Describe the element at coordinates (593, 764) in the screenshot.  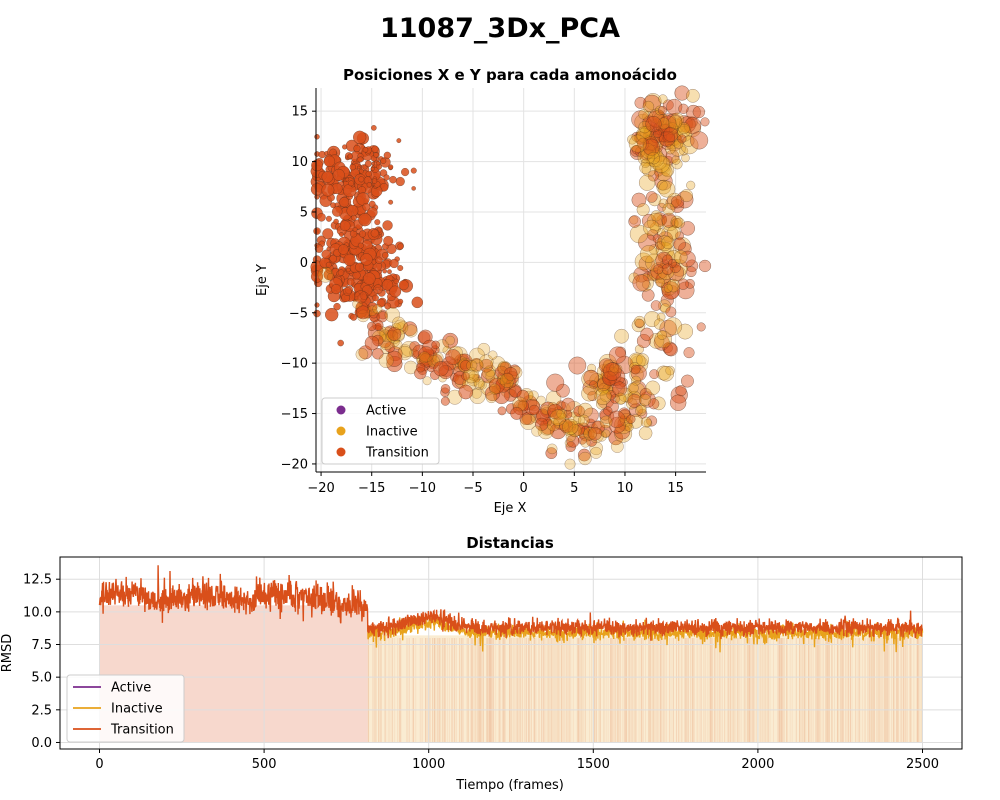
I see `x-tick-label: 1500` at that location.